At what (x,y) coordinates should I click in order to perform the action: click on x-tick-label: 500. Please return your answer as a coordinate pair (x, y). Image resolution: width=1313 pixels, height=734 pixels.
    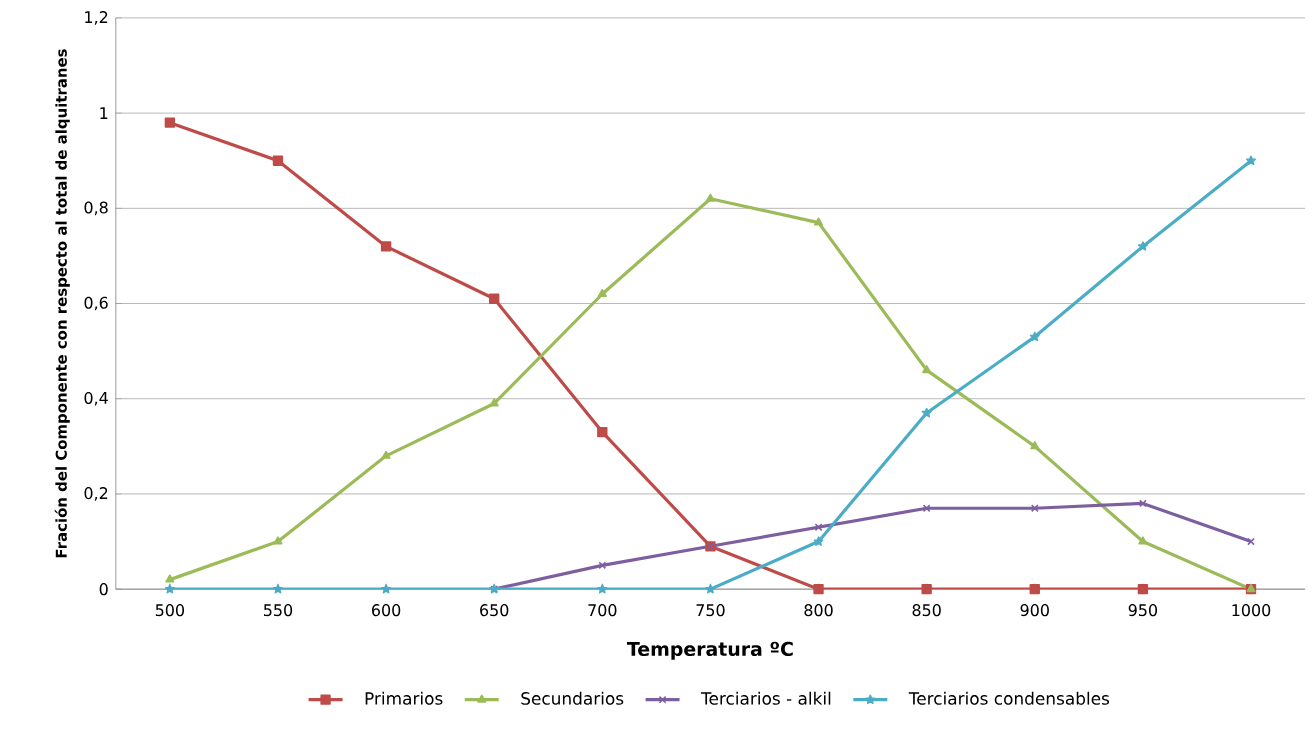
    Looking at the image, I should click on (169, 609).